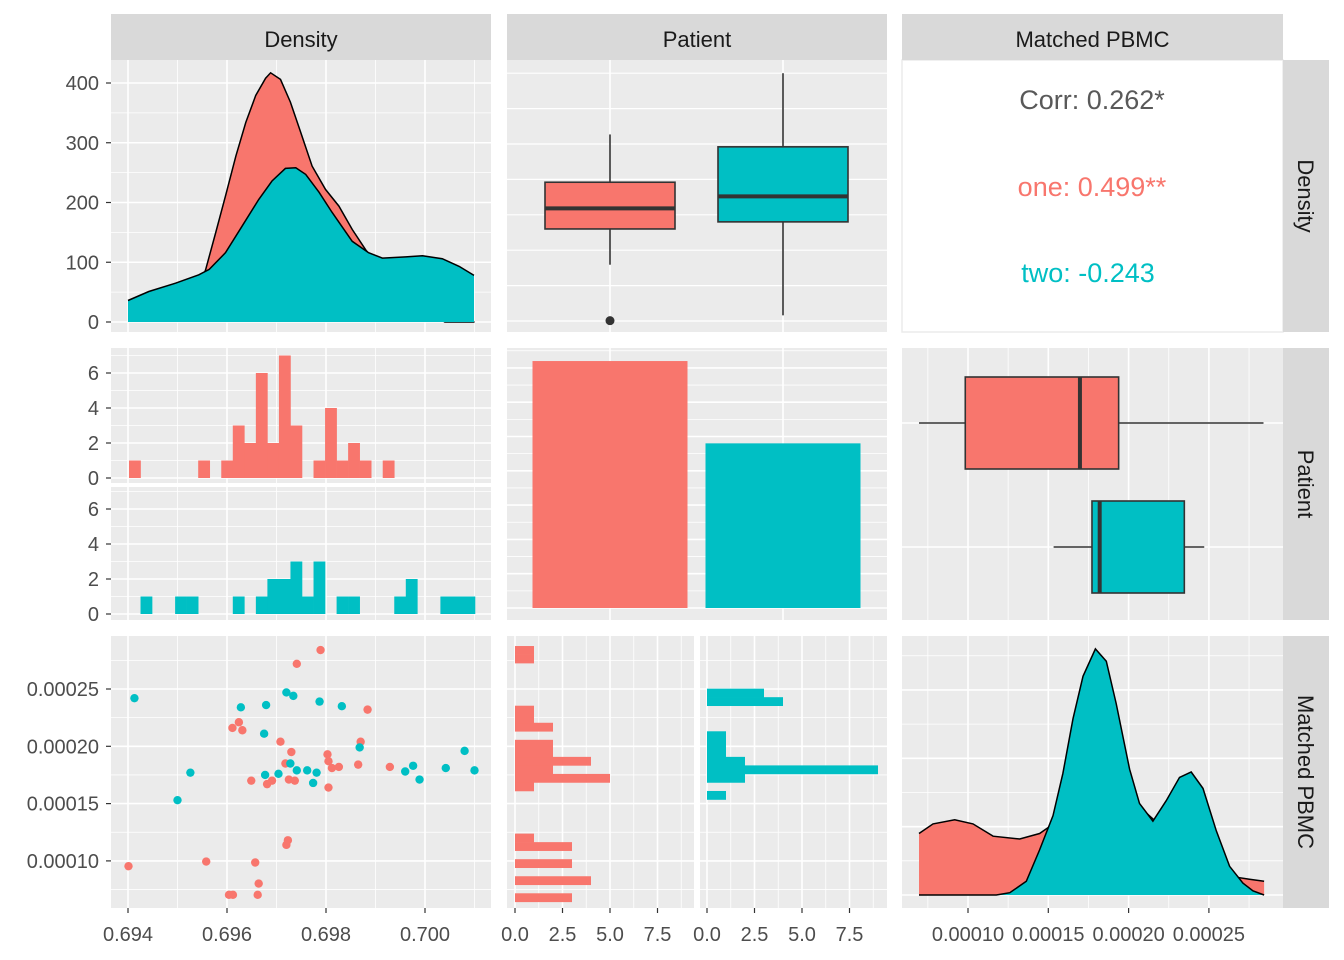  Describe the element at coordinates (697, 484) in the screenshot. I see `panel-patient-bars-content` at that location.